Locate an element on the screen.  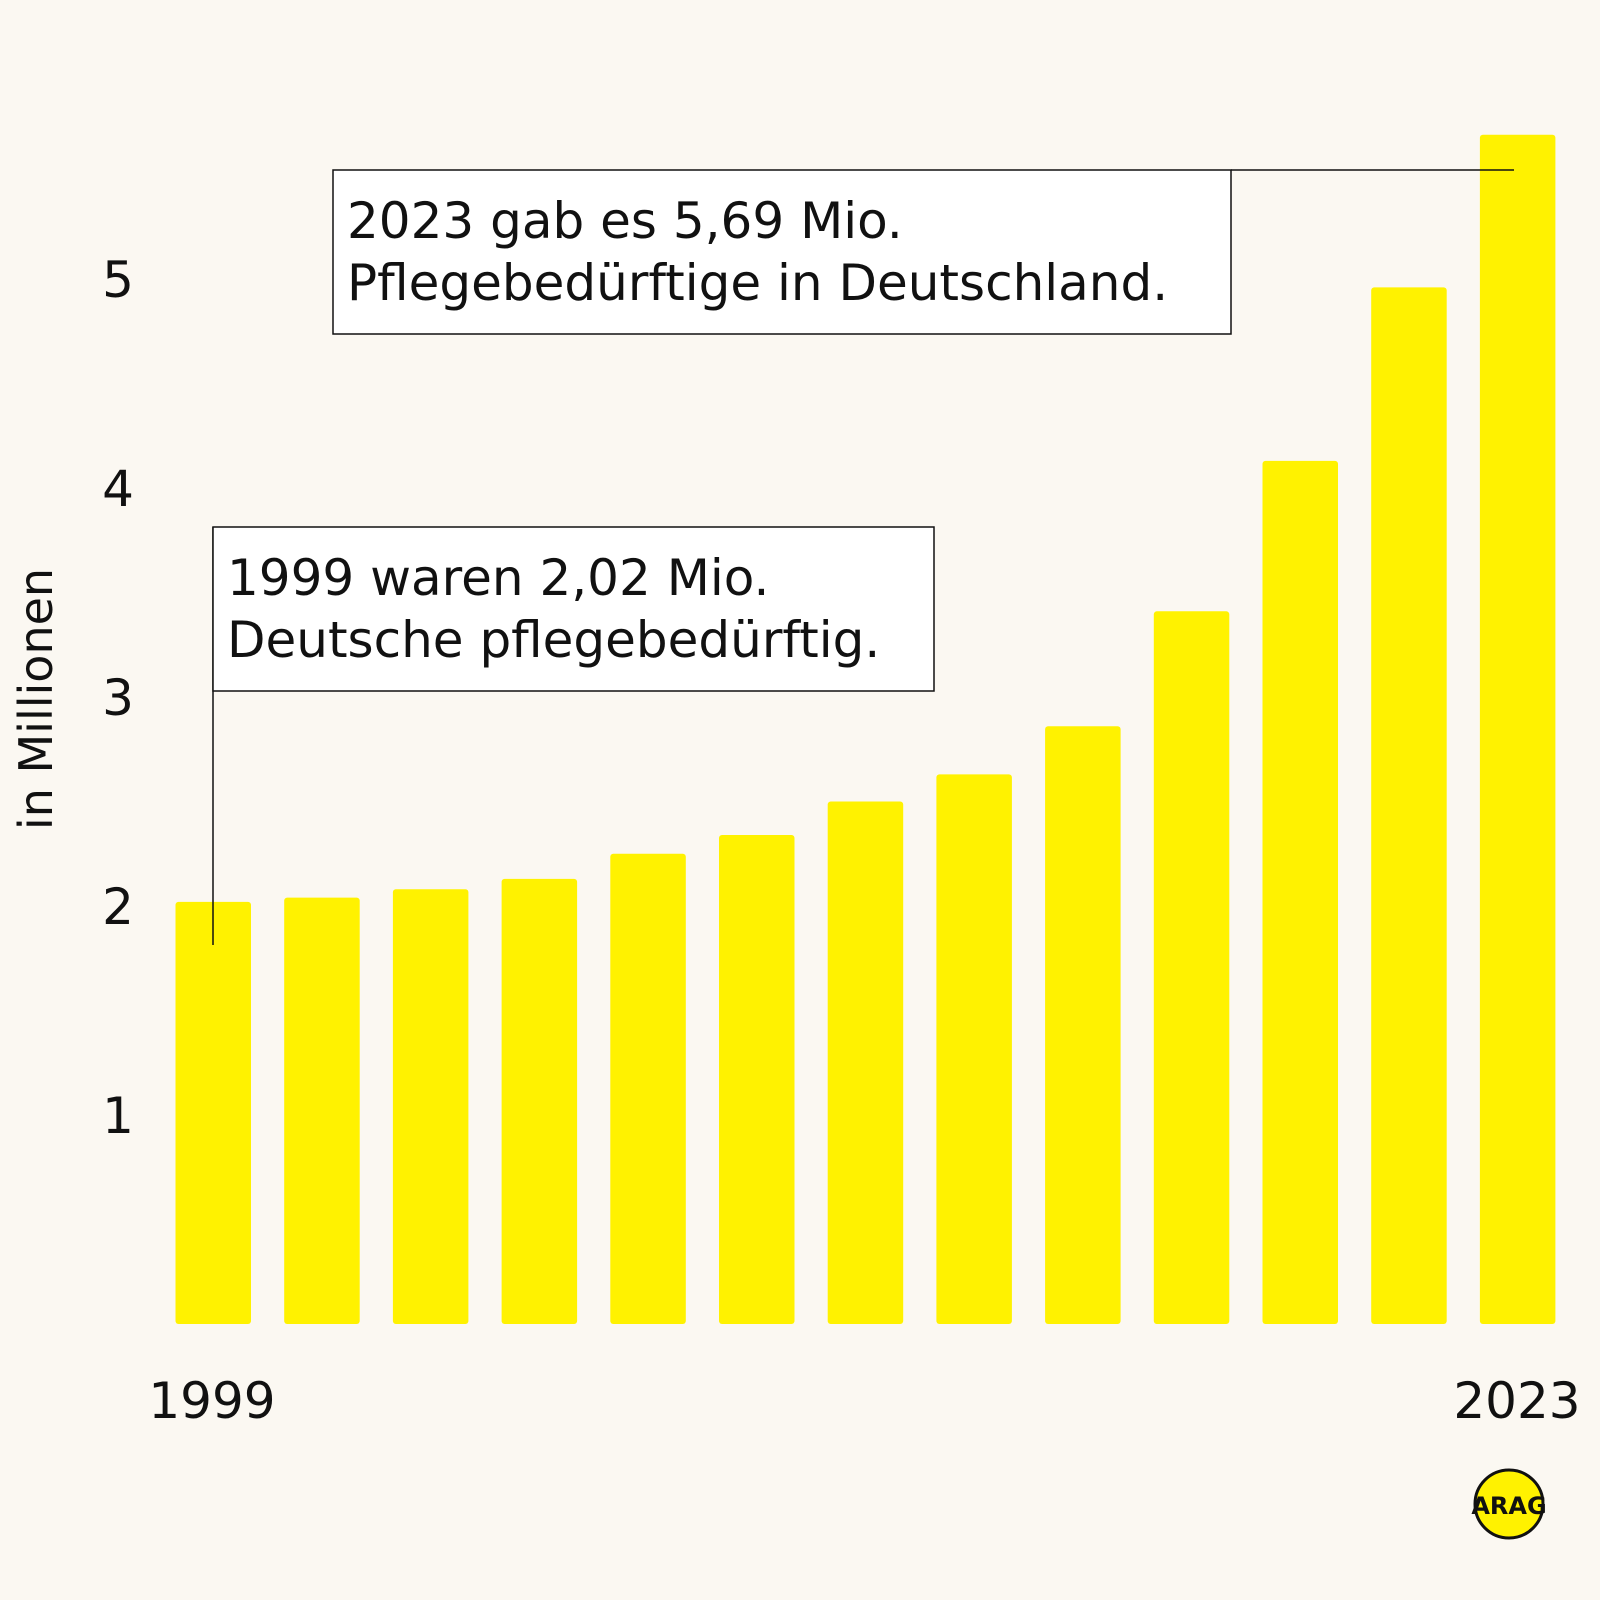
logo-text: ARAG is located at coordinates (1508, 1506).